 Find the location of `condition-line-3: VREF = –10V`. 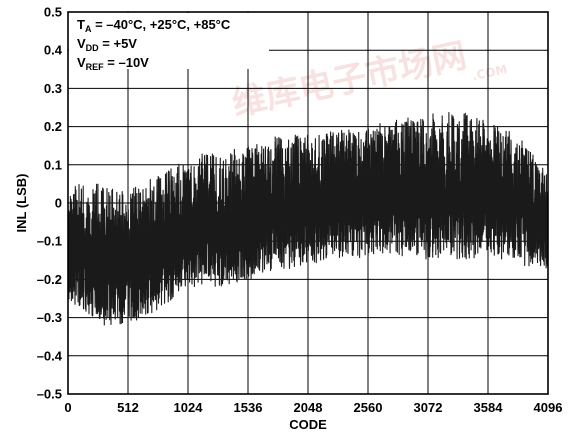

condition-line-3: VREF = –10V is located at coordinates (113, 63).